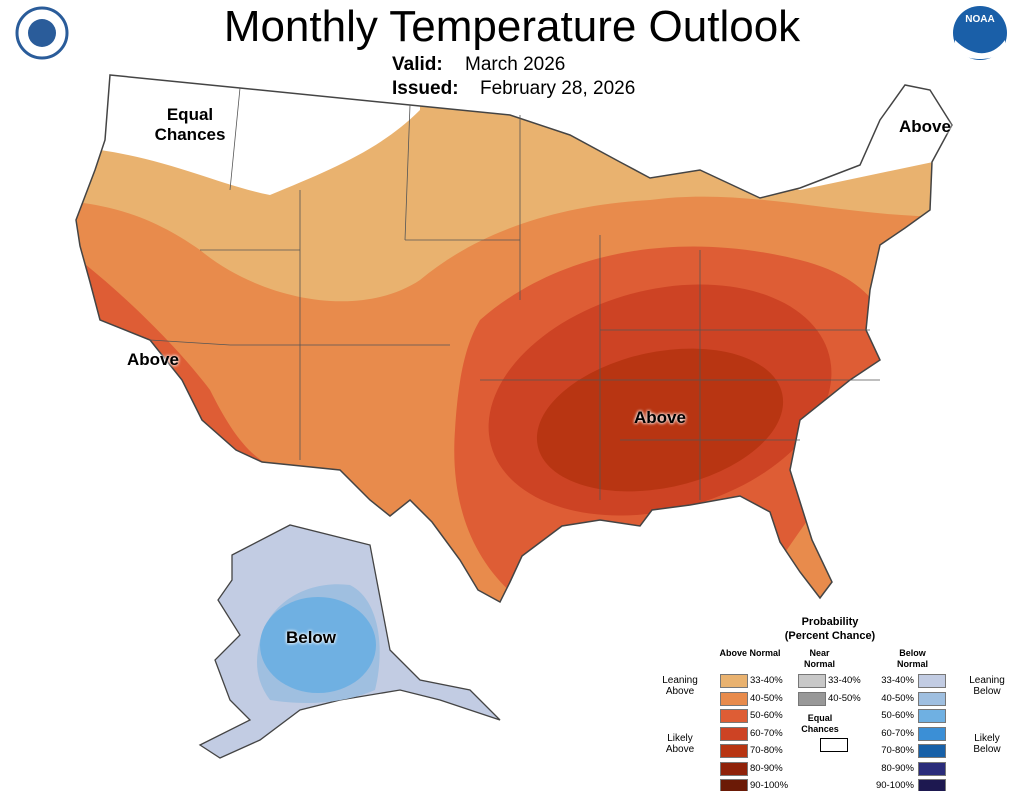 Image resolution: width=1024 pixels, height=791 pixels. What do you see at coordinates (515, 64) in the screenshot?
I see `valid: March 2026` at bounding box center [515, 64].